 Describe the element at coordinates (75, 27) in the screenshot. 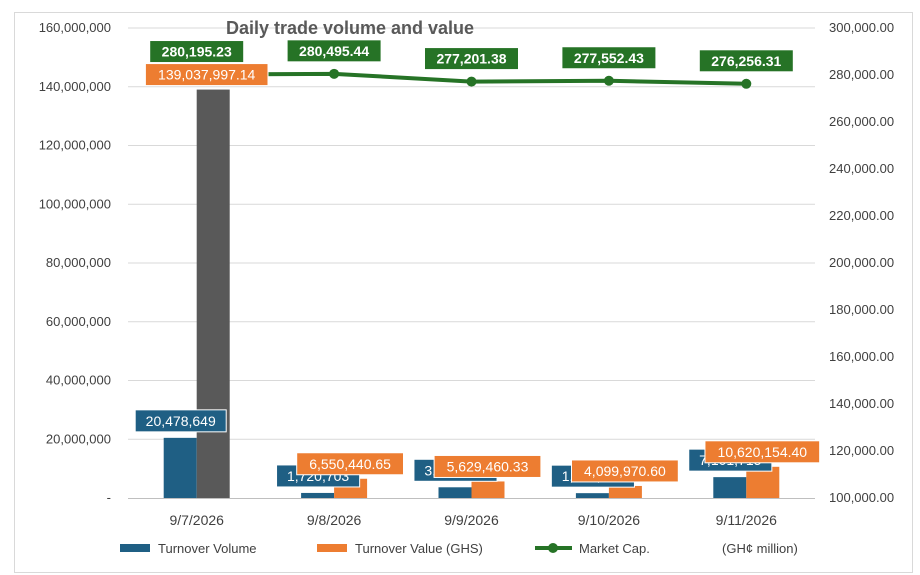

I see `left-axis-tick-label: 160,000,000` at that location.